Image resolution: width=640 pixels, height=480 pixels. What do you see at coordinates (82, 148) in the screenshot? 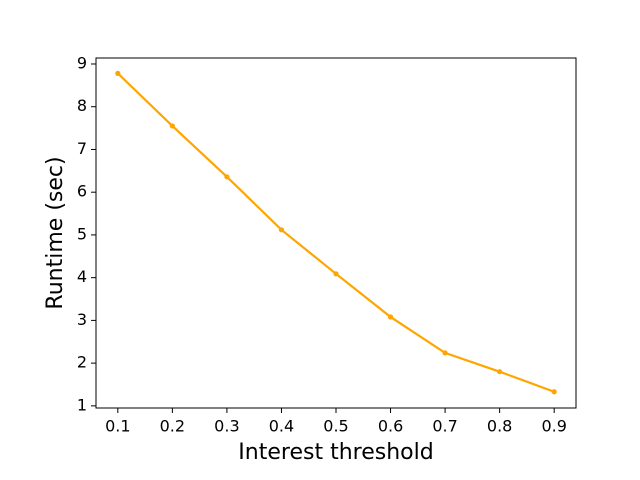
I see `y-tick-label: 7` at bounding box center [82, 148].